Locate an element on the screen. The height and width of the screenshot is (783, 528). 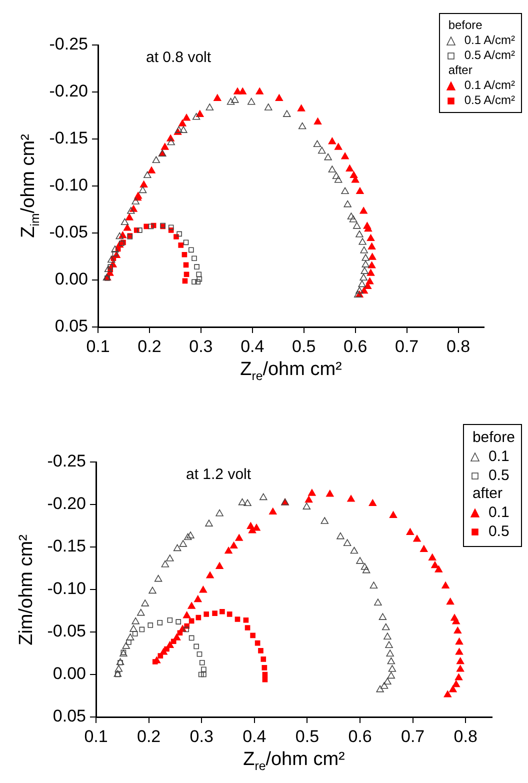
y-axis-title: Zim/ohm cm² is located at coordinates (27, 589).